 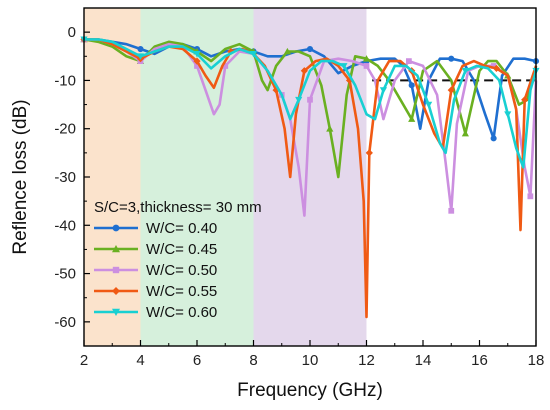 I want to click on x-axis: 2 4 6 8 10 12 14 16 18, so click(x=312, y=354).